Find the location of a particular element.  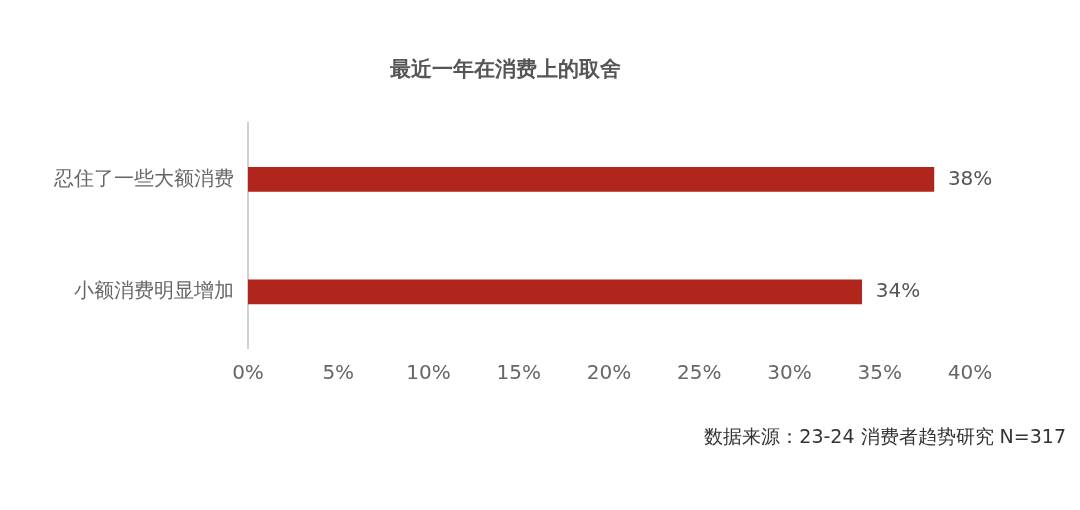

x-tick-label: 40% is located at coordinates (970, 372).